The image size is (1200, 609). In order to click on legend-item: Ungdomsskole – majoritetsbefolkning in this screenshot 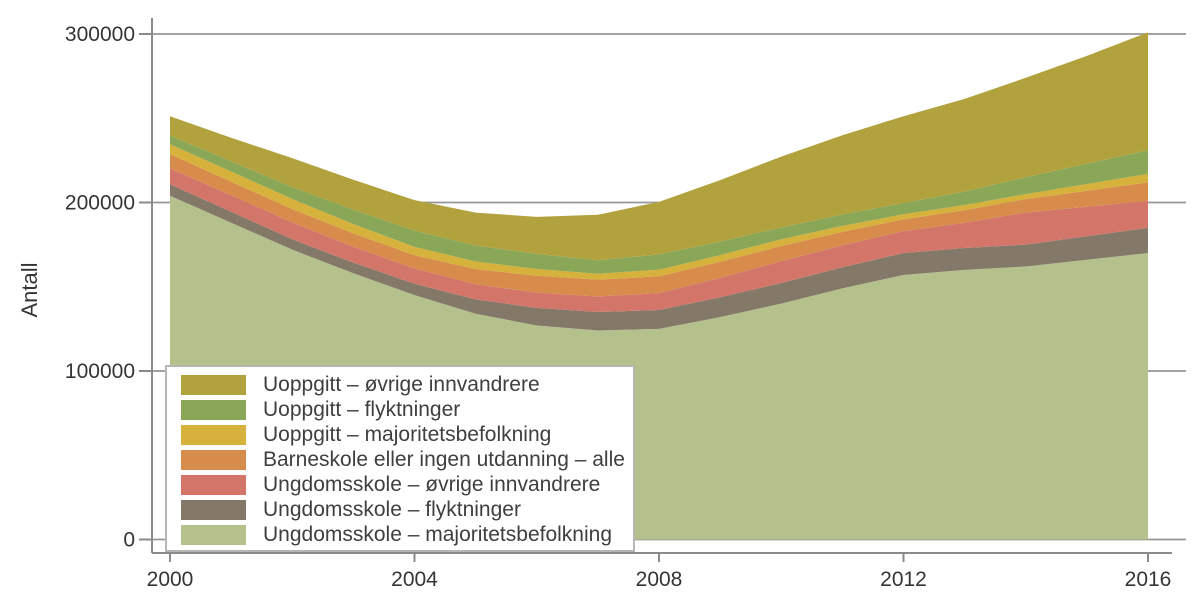, I will do `click(402, 534)`.